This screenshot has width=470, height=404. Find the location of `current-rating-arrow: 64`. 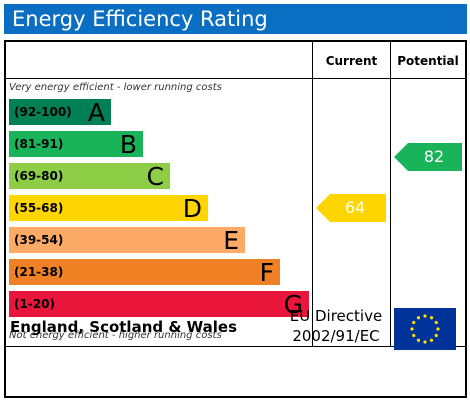

current-rating-arrow: 64 is located at coordinates (351, 208).